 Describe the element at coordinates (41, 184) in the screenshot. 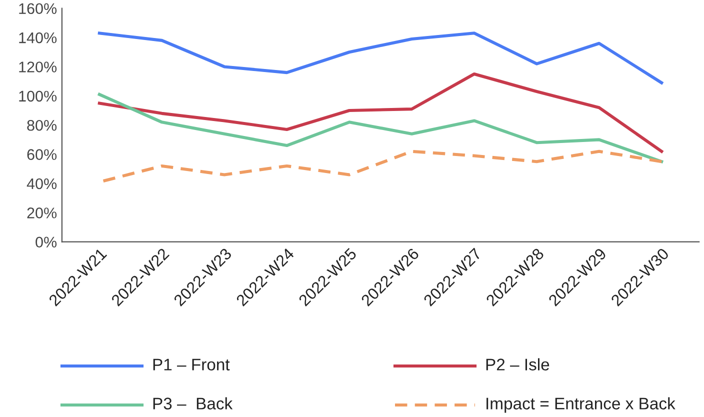

I see `y-tick-label: 40%` at that location.